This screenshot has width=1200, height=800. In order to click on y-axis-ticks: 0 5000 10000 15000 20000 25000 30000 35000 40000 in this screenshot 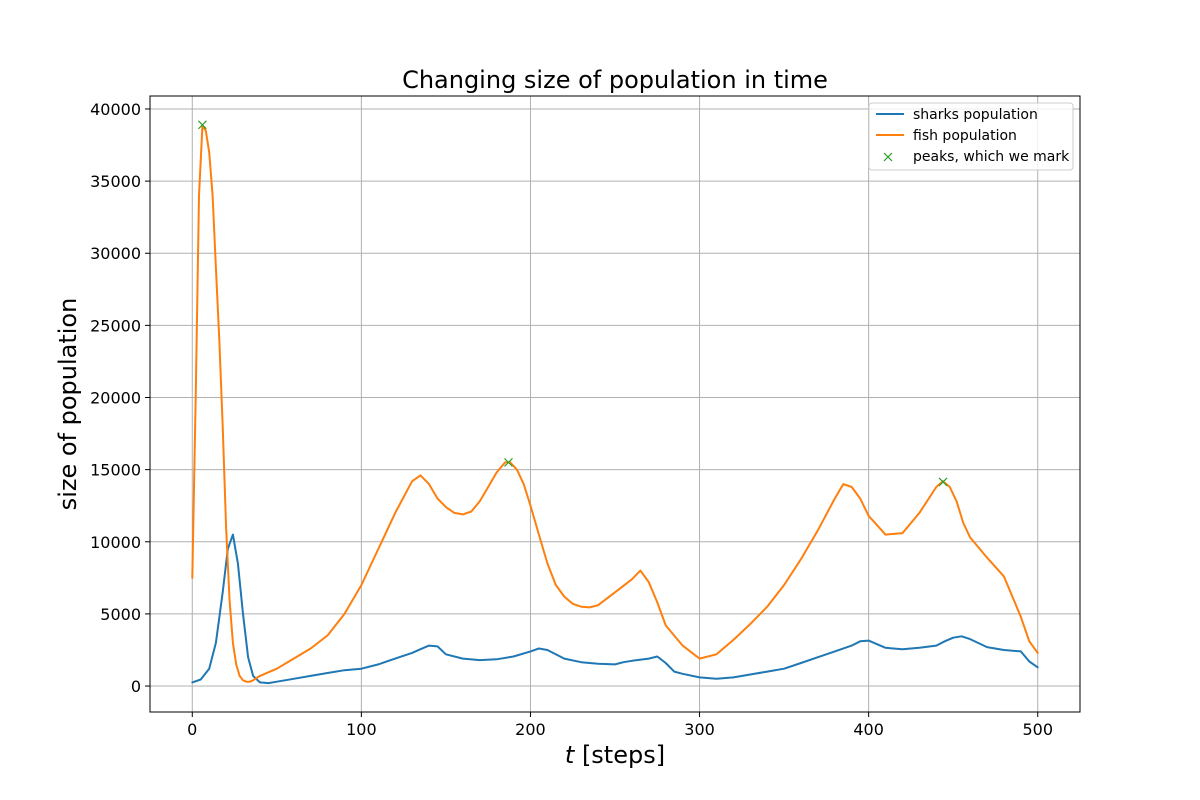, I will do `click(120, 398)`.